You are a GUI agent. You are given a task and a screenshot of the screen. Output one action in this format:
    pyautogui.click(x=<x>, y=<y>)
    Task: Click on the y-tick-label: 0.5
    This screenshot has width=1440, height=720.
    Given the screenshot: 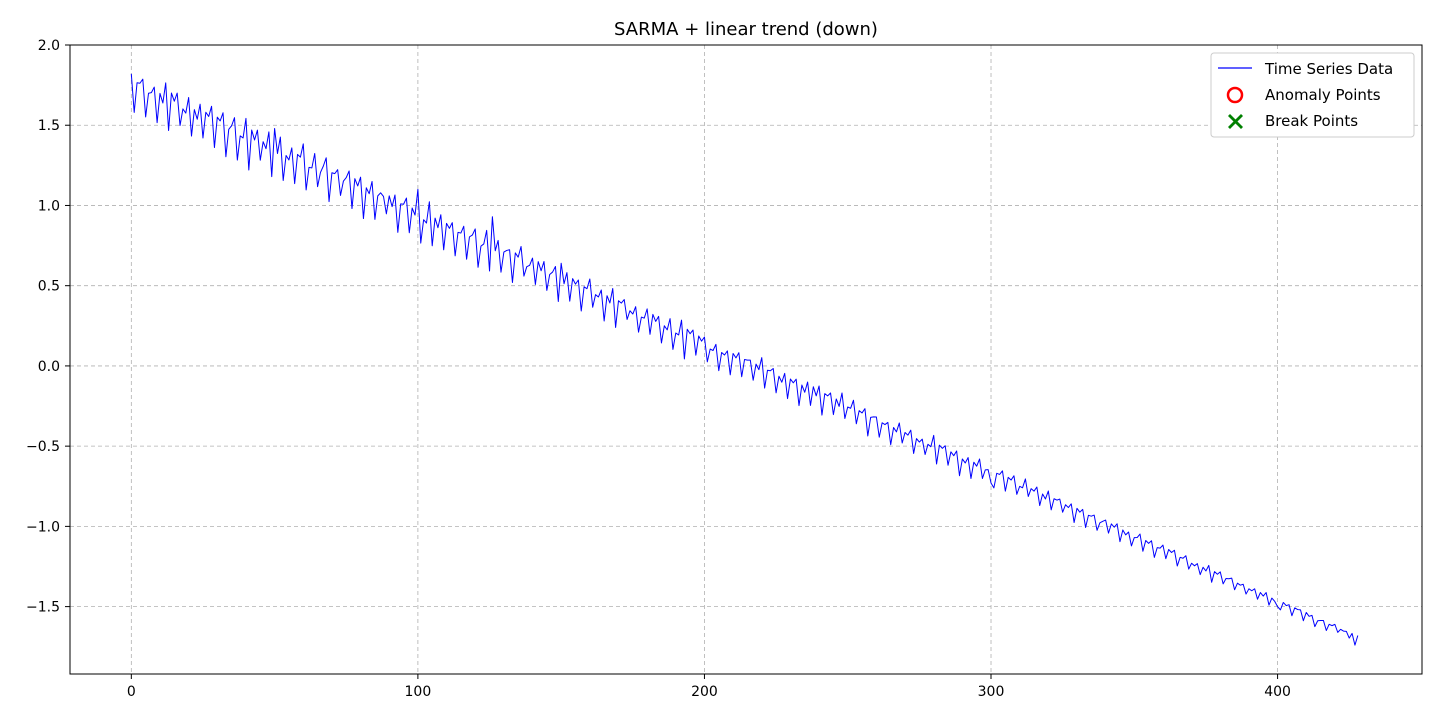 What is the action you would take?
    pyautogui.click(x=49, y=287)
    